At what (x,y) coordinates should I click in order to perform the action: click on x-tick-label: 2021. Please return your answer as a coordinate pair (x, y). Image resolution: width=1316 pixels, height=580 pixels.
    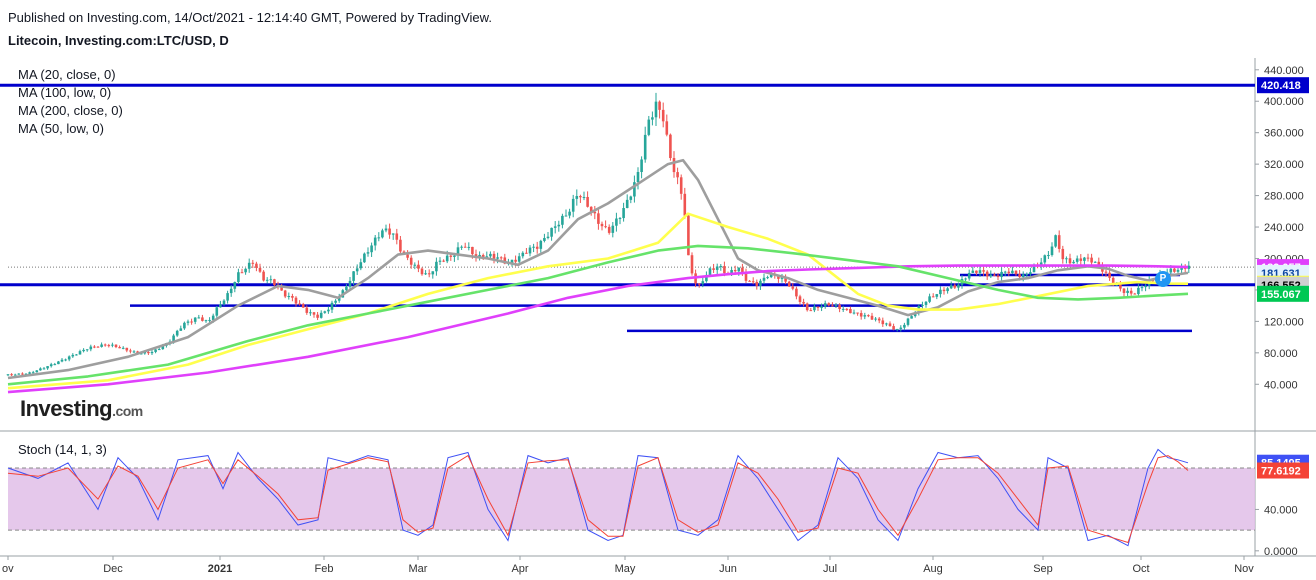
    Looking at the image, I should click on (220, 569).